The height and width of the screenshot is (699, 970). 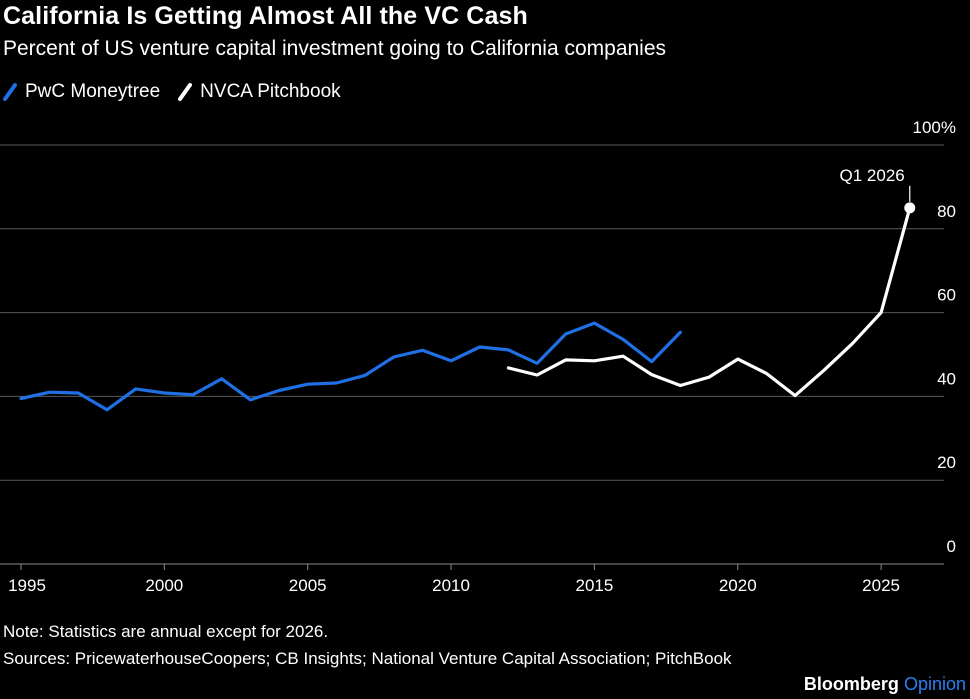 I want to click on legend-swatch-nvca, so click(x=185, y=92).